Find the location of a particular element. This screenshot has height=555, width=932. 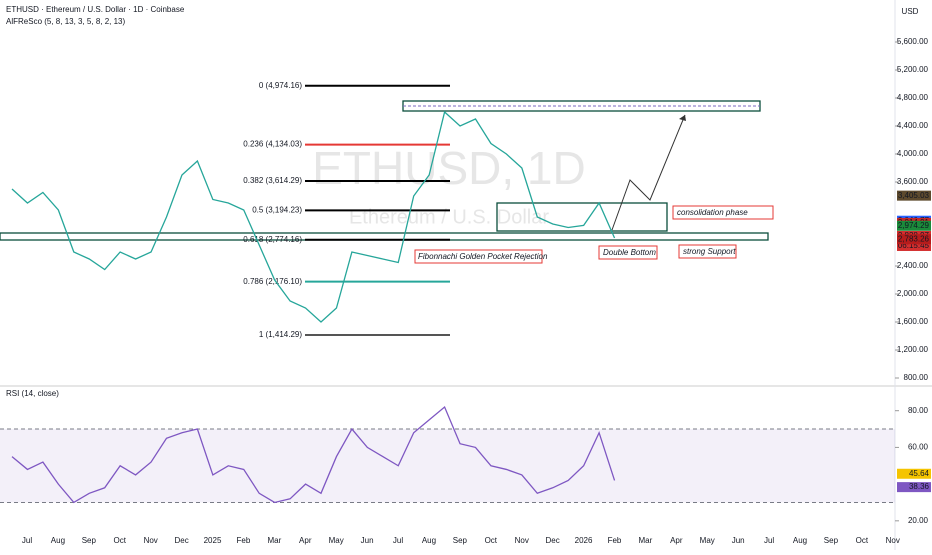

fib-label: 1 (1,414.29) is located at coordinates (280, 334).